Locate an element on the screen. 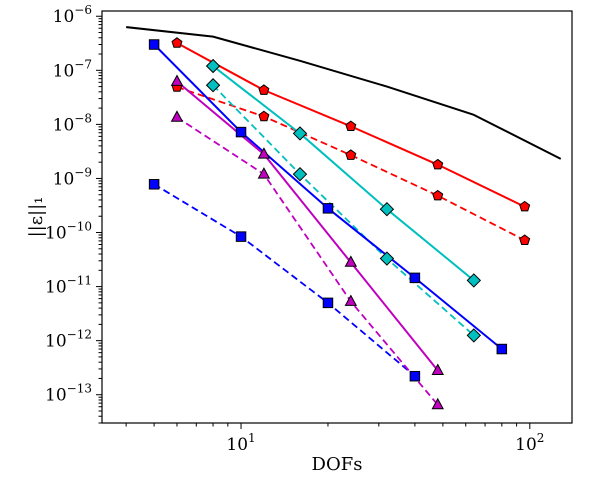 This screenshot has width=598, height=499. y-tick-label: 10⁻⁹ is located at coordinates (72, 177).